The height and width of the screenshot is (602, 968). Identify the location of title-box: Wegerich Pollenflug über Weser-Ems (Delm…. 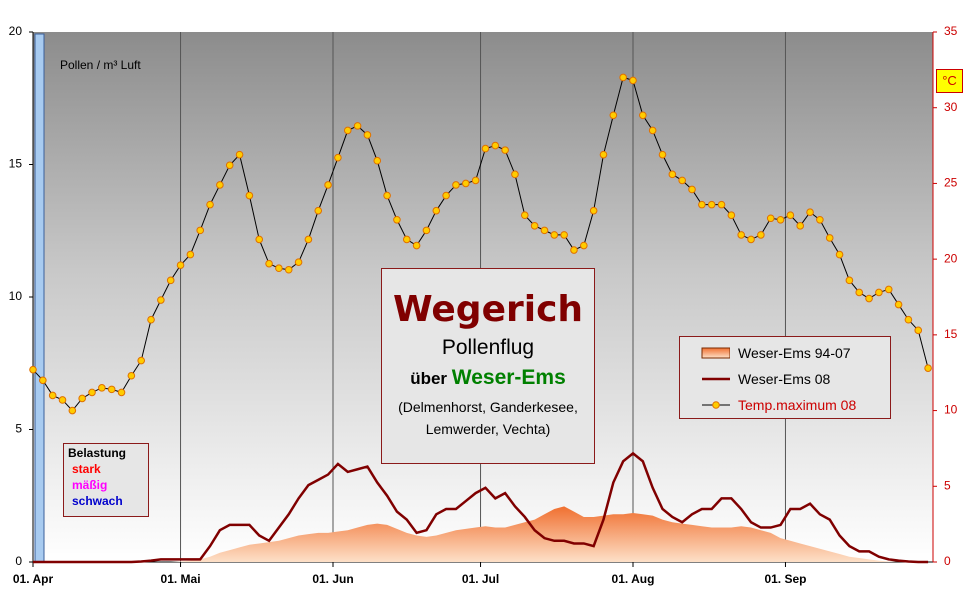
(488, 366).